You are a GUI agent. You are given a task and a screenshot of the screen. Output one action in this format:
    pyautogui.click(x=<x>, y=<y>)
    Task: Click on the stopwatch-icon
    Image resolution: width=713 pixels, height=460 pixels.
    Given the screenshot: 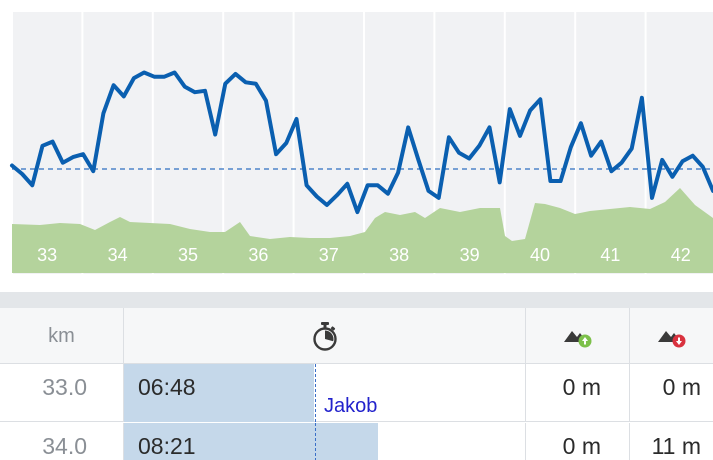 What is the action you would take?
    pyautogui.click(x=324, y=336)
    